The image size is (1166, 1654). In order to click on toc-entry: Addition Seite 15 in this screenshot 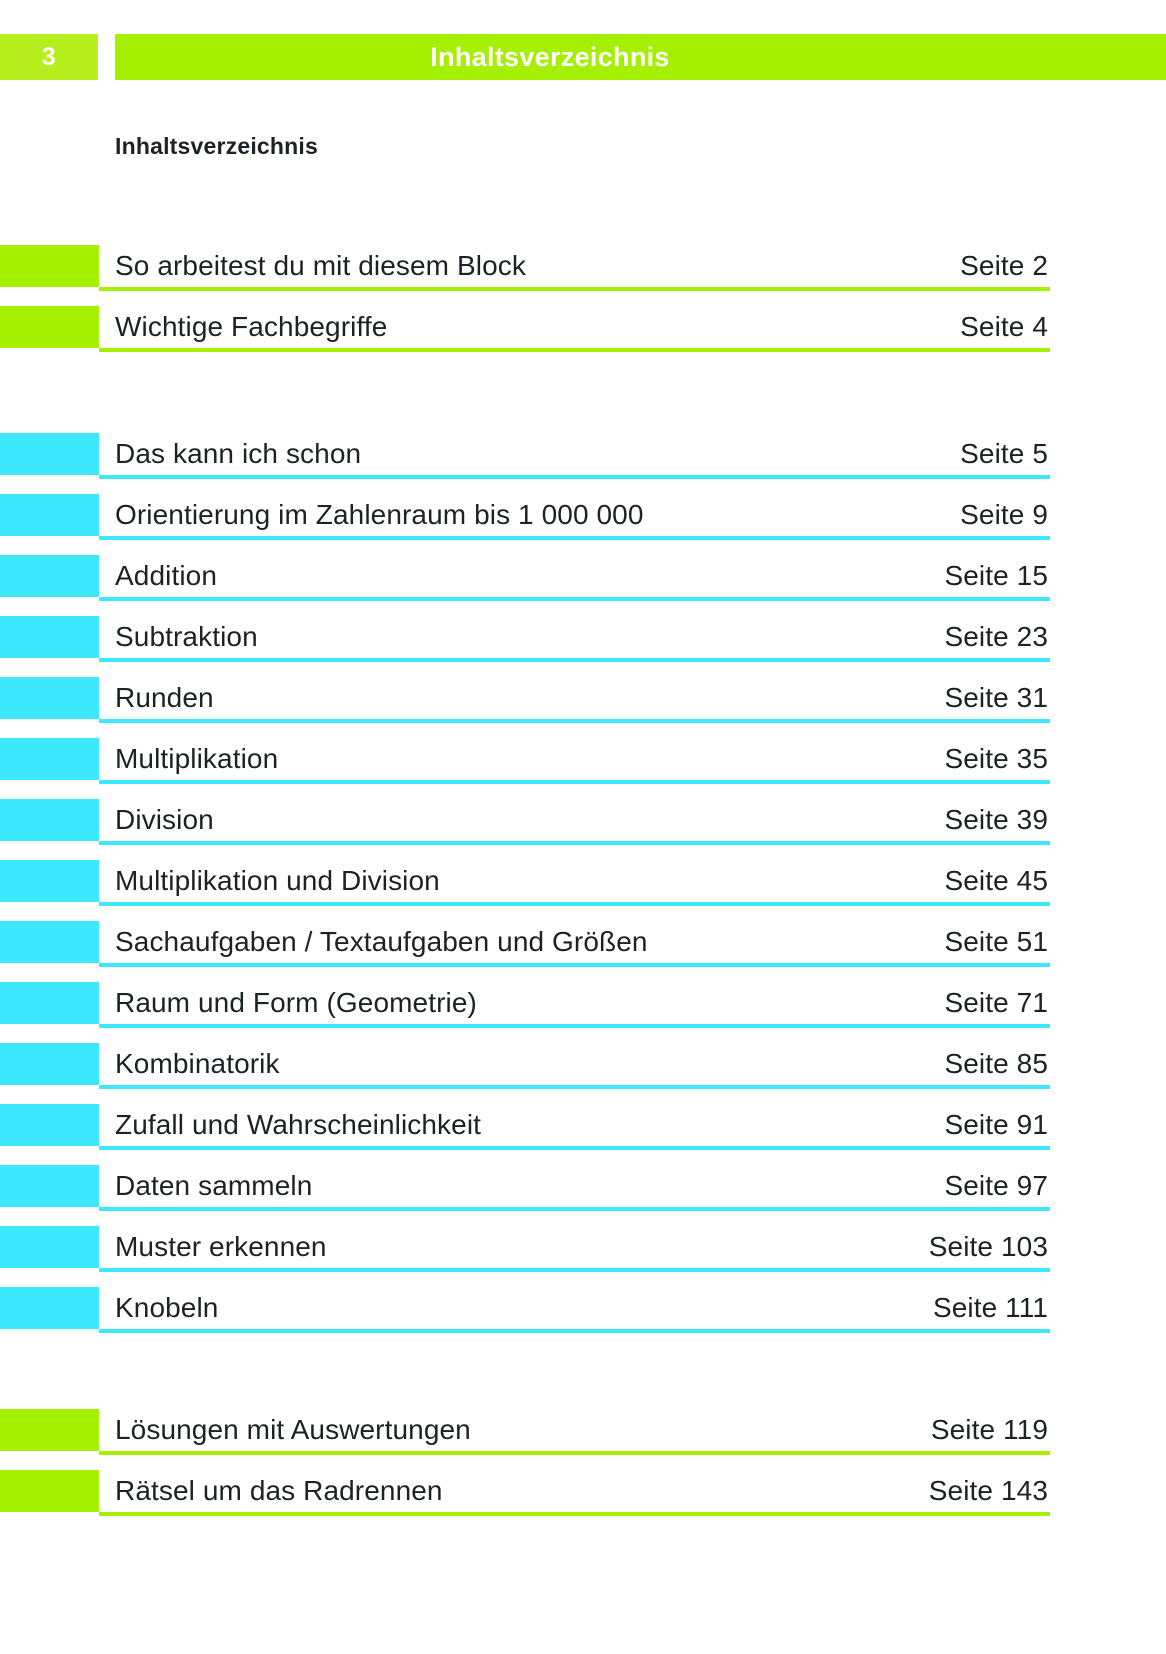, I will do `click(583, 585)`.